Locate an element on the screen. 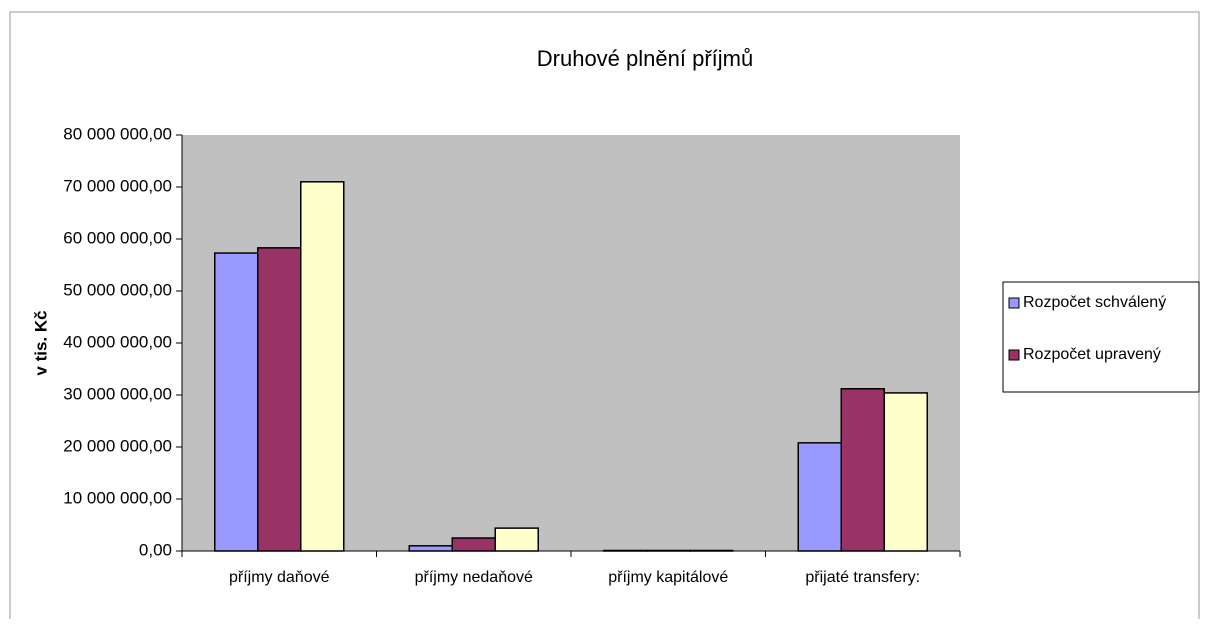 This screenshot has height=624, width=1209. y-axis-label: v tis. Kč is located at coordinates (40, 342).